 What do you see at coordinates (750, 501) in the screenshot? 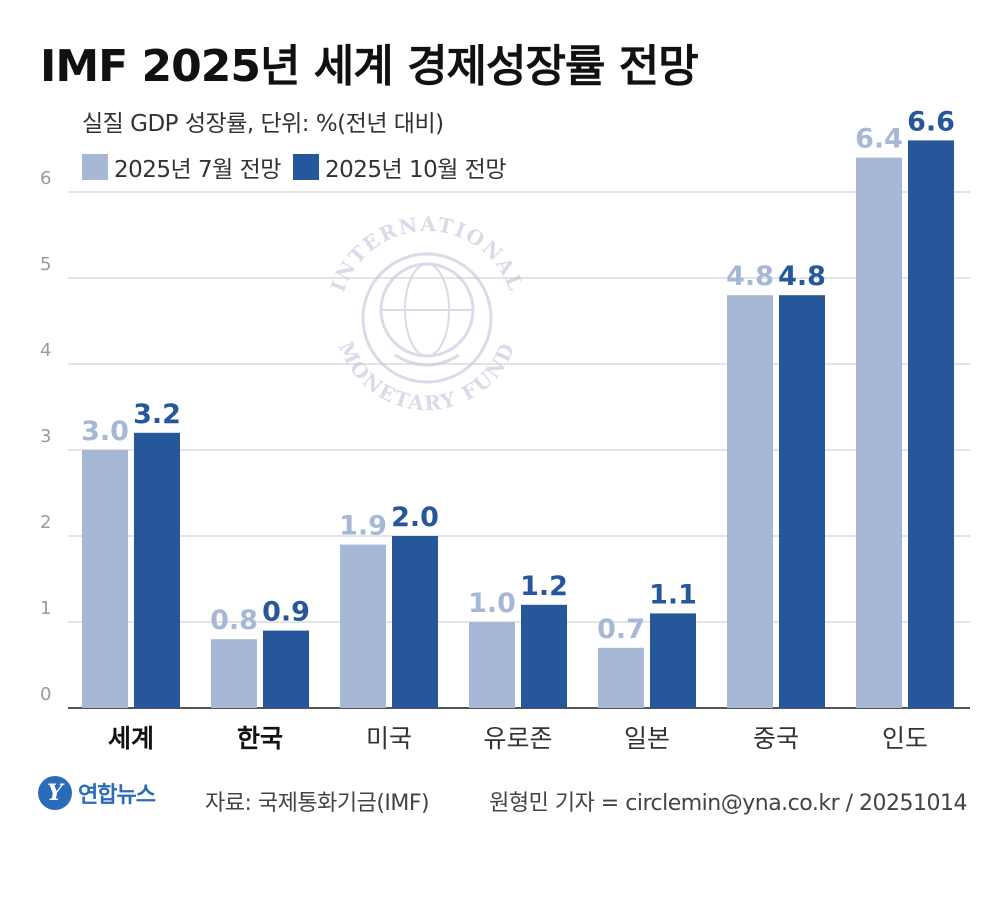
I see `bar-중국-july` at bounding box center [750, 501].